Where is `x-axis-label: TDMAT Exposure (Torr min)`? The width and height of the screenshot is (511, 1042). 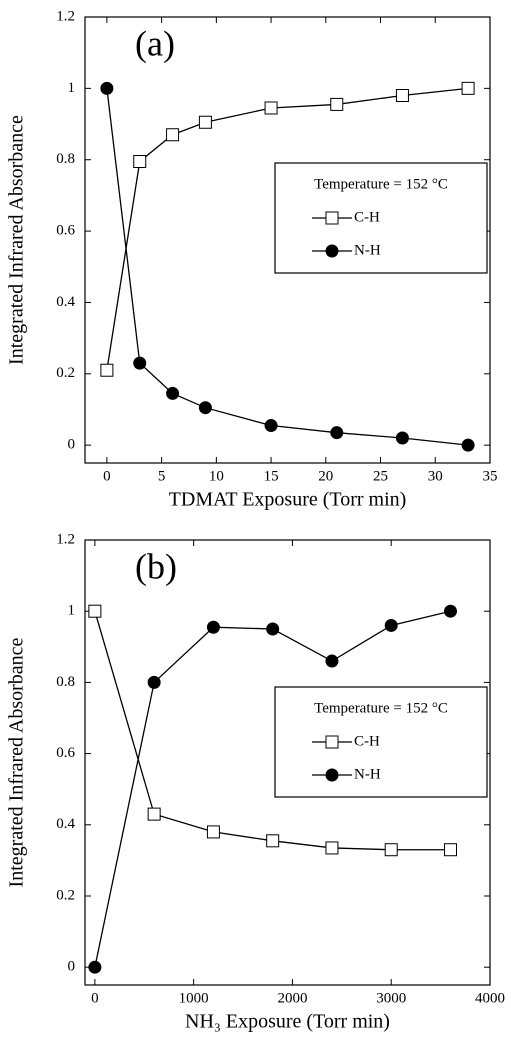 x-axis-label: TDMAT Exposure (Torr min) is located at coordinates (288, 500).